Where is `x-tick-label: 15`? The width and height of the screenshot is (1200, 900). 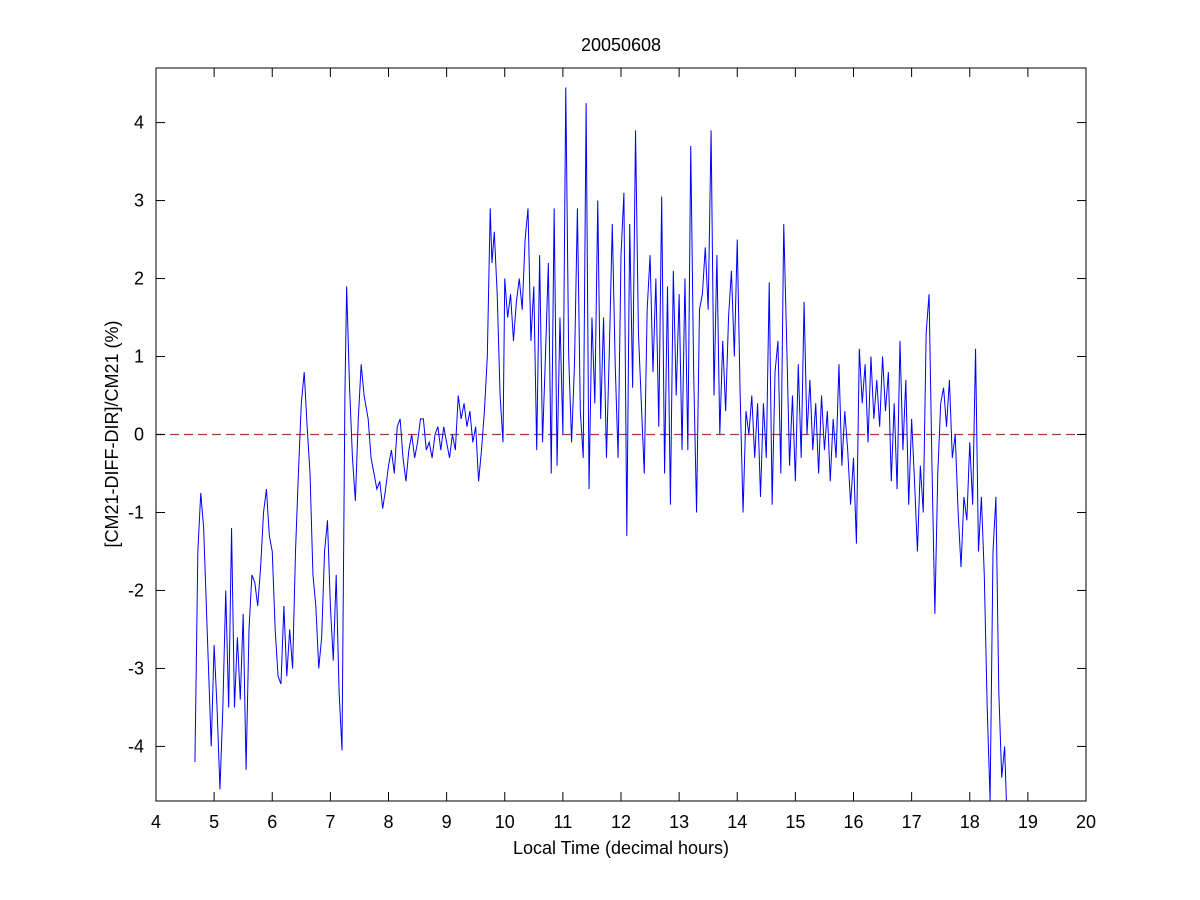
x-tick-label: 15 is located at coordinates (795, 822).